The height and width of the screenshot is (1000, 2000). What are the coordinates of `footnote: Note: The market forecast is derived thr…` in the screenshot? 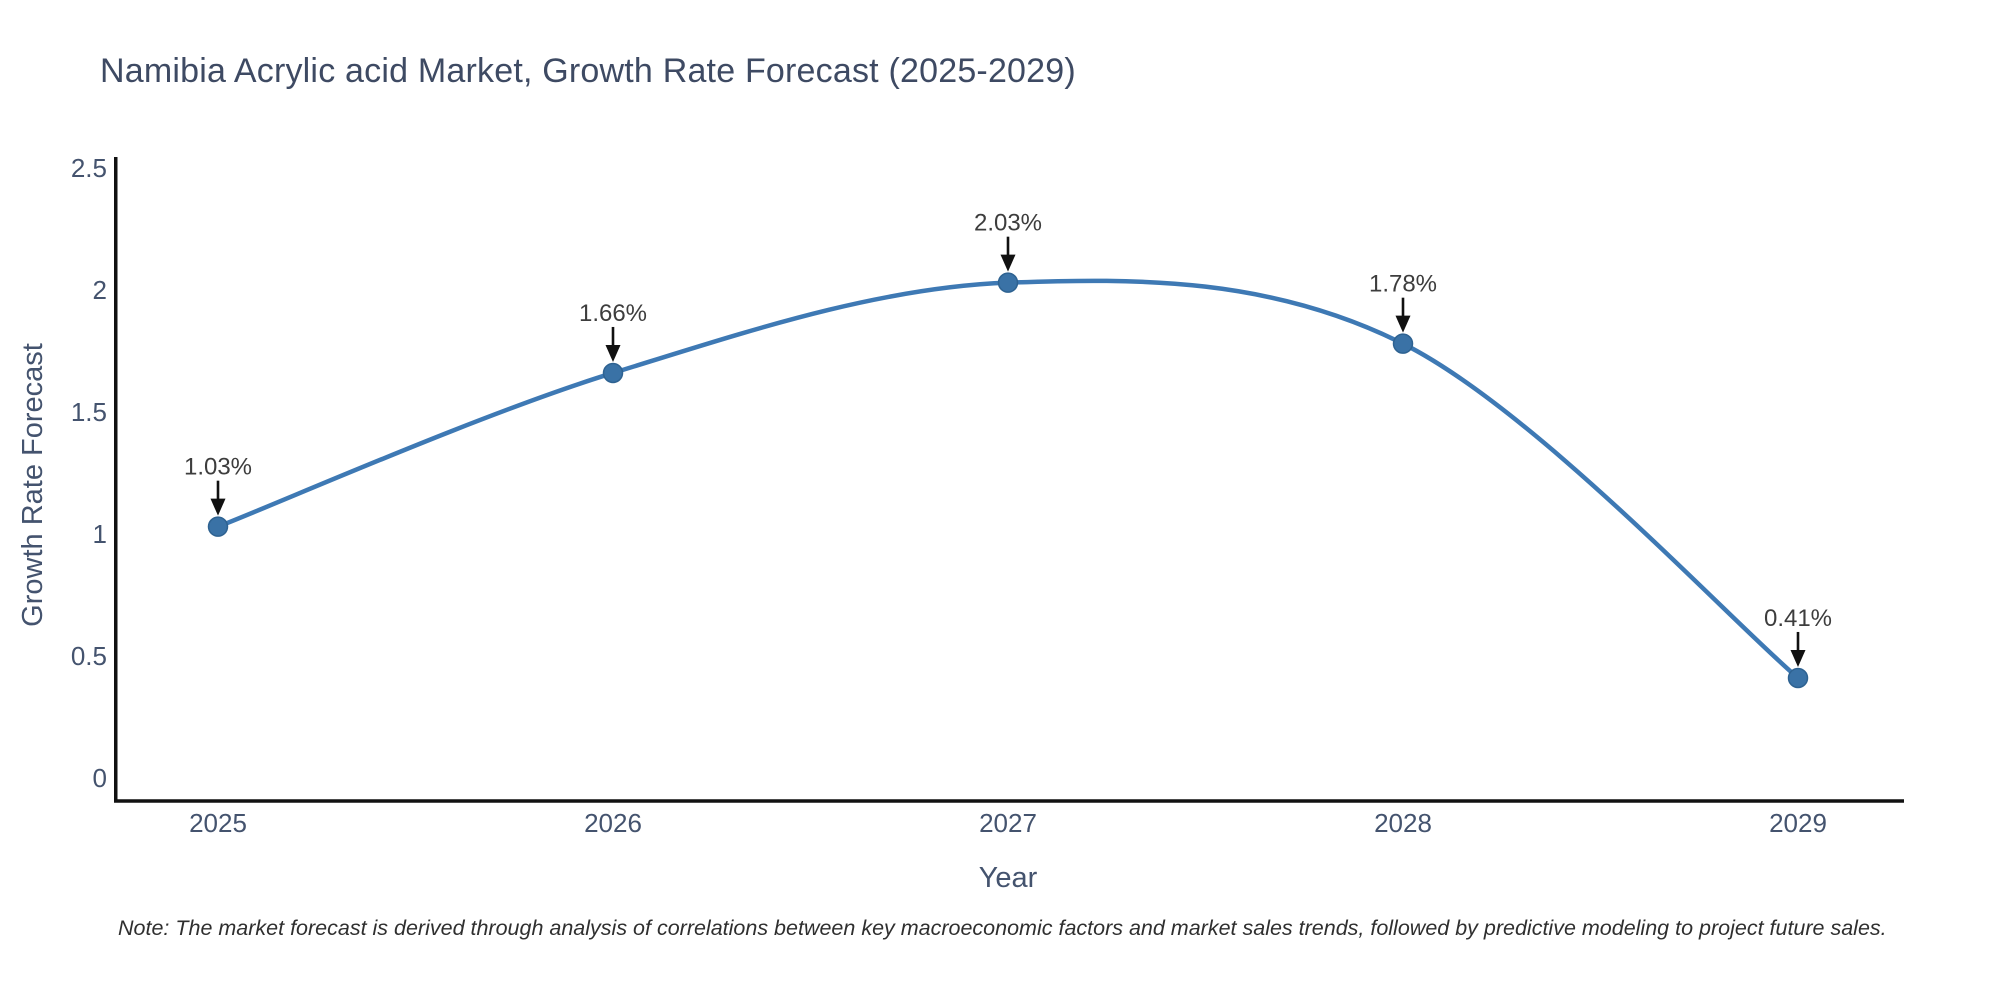 It's located at (1002, 928).